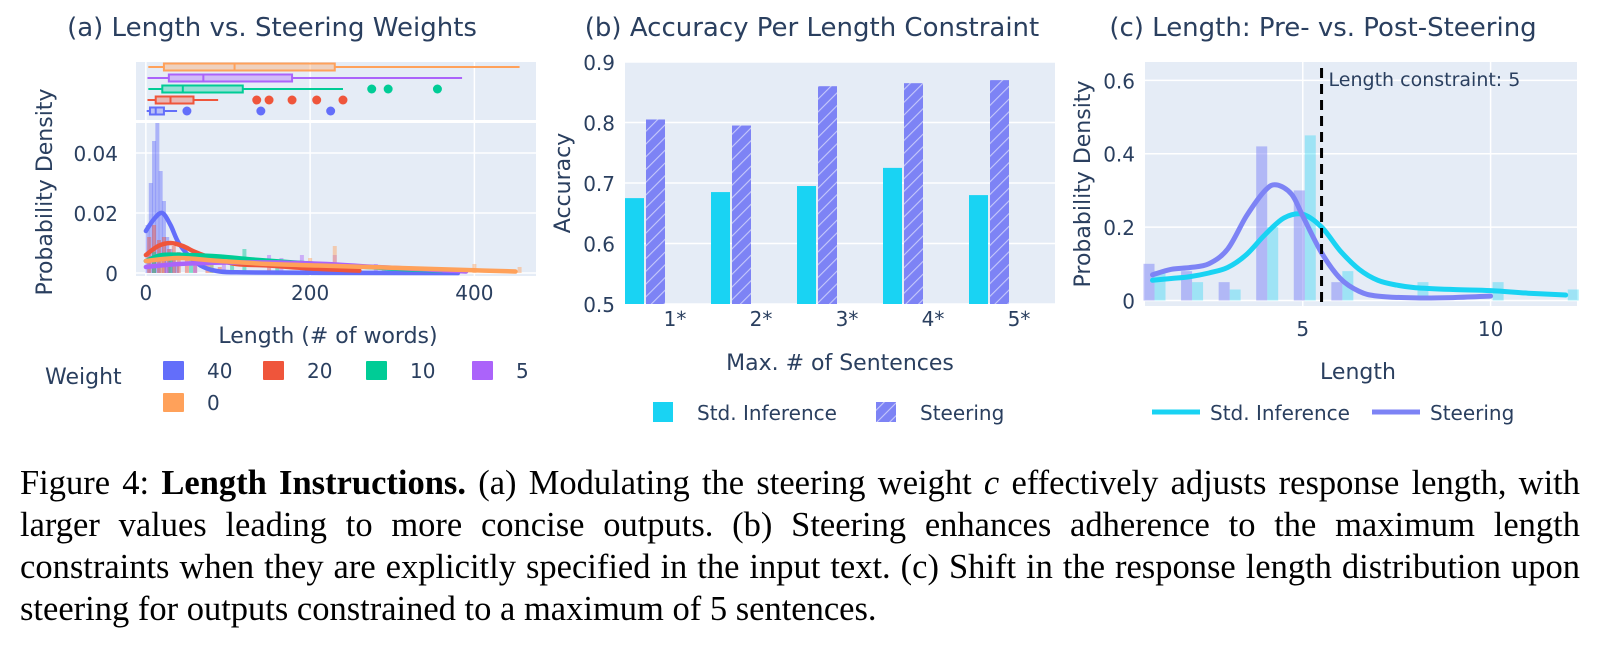 The image size is (1600, 666). Describe the element at coordinates (1119, 81) in the screenshot. I see `panel-c-y-tick-label: 0.6` at that location.